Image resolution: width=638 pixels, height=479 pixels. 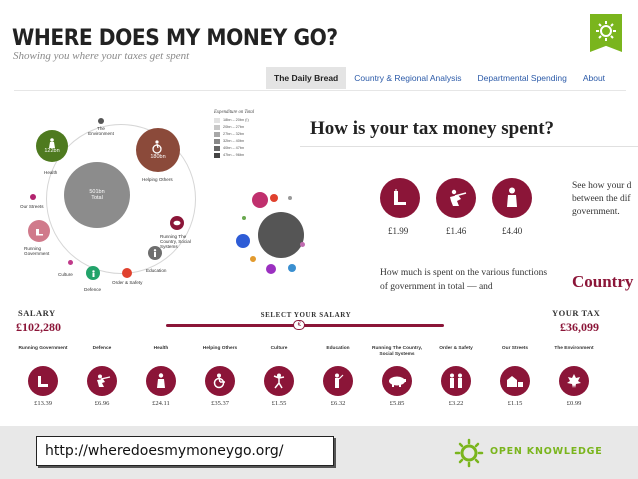 I want to click on bubble-environment-label: The Environment, so click(x=101, y=131).